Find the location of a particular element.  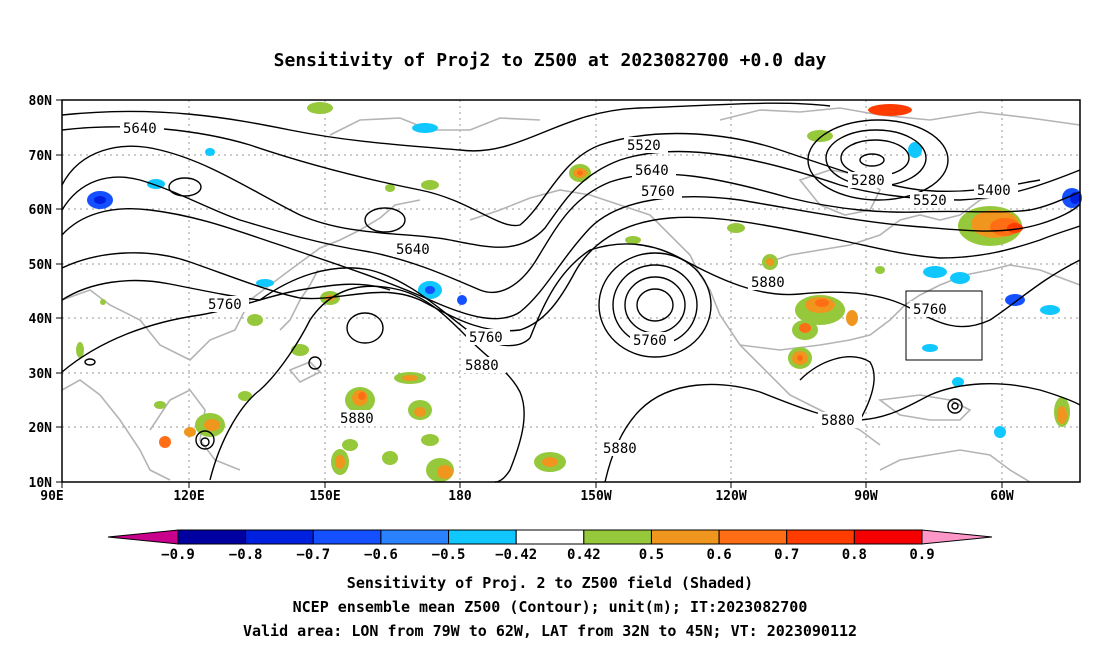

lon-label: 150E is located at coordinates (324, 496).